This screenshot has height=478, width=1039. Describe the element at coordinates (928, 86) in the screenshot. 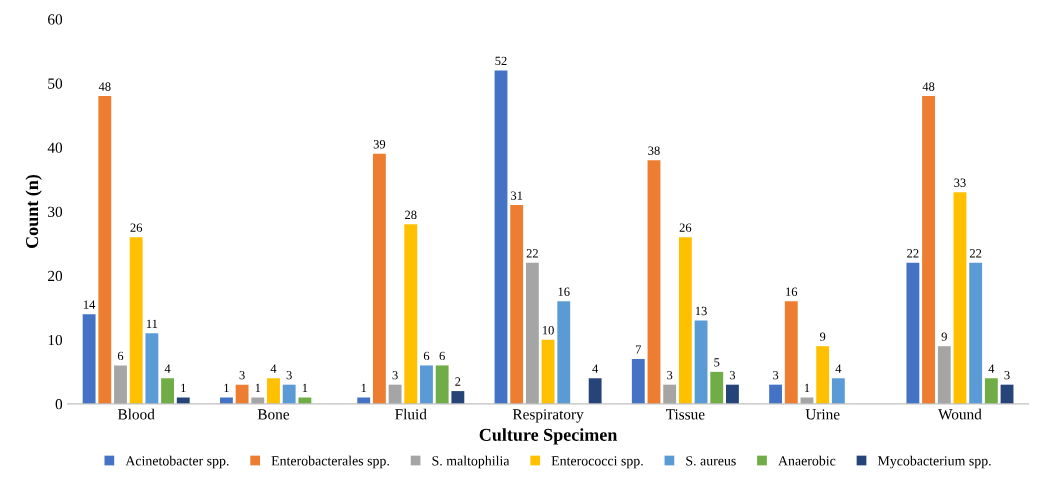

I see `data-label: 48` at that location.